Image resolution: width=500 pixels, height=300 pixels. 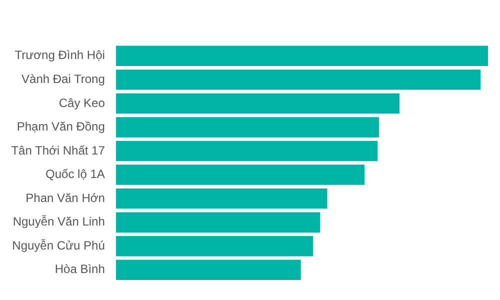 What do you see at coordinates (59, 55) in the screenshot?
I see `y-tick-label: Trương Đình Hội` at bounding box center [59, 55].